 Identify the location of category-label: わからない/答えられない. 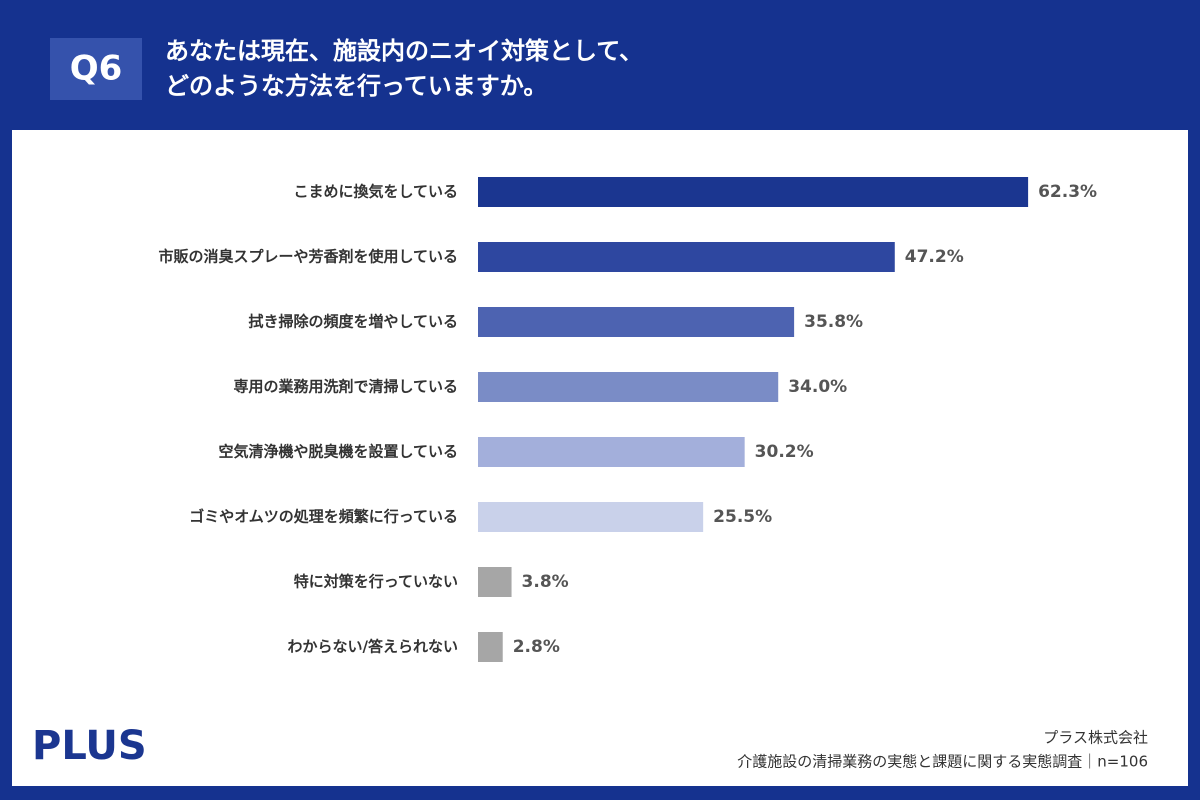
(373, 647).